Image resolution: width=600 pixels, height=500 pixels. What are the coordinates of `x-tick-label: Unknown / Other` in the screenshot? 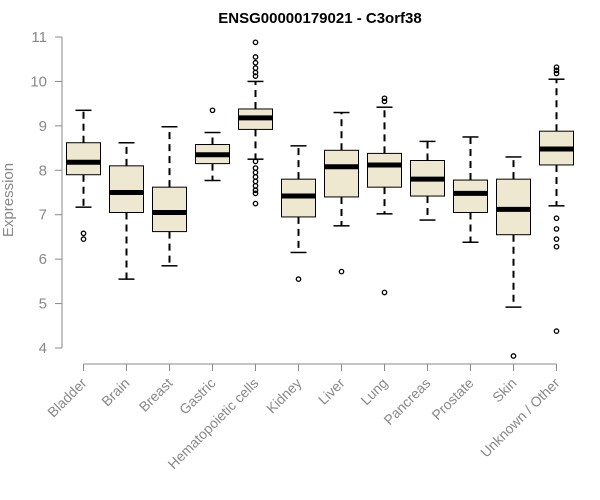 It's located at (520, 418).